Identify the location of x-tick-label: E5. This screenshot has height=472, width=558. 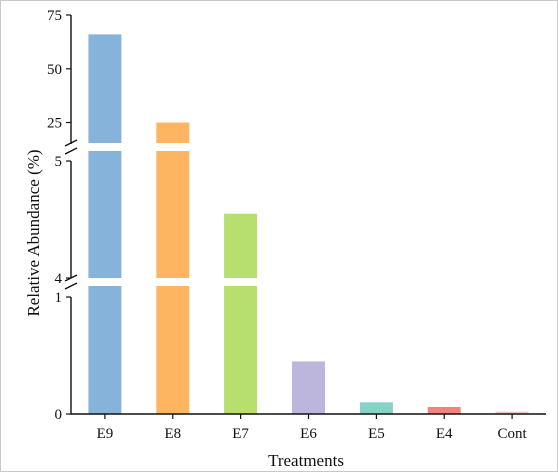
(376, 434).